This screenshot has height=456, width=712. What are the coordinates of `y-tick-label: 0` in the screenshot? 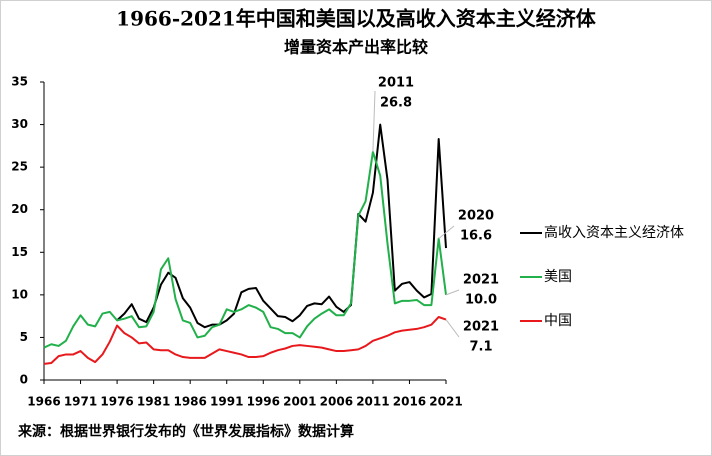 It's located at (24, 380).